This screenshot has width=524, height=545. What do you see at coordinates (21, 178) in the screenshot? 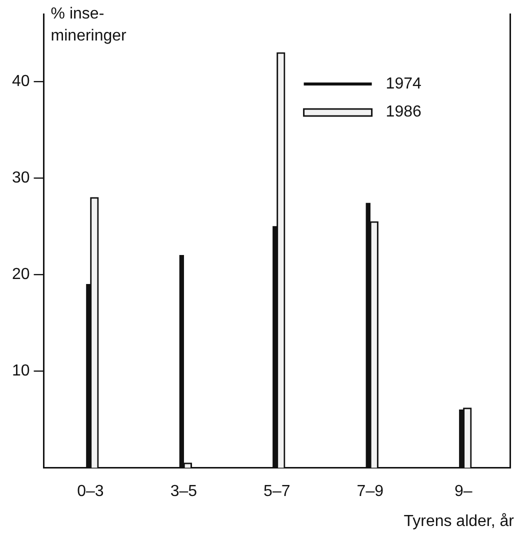
I see `y-tick-label: 30` at bounding box center [21, 178].